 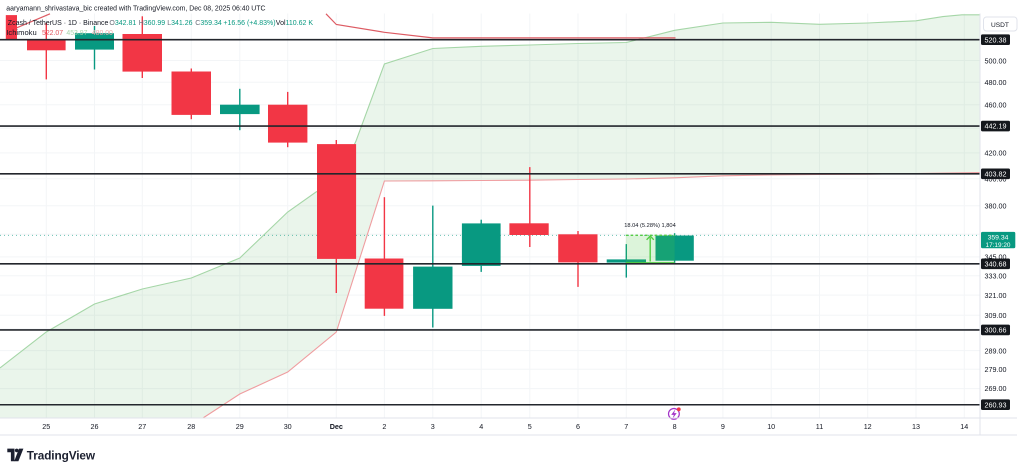 I want to click on svg-text: 27, so click(x=142, y=426).